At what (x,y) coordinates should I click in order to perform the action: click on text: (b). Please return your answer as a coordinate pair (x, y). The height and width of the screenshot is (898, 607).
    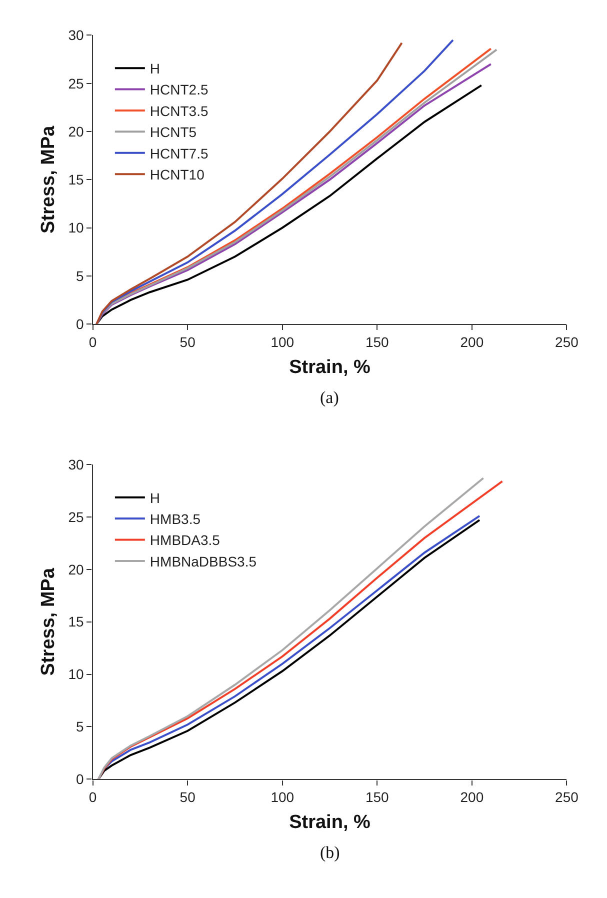
    Looking at the image, I should click on (330, 852).